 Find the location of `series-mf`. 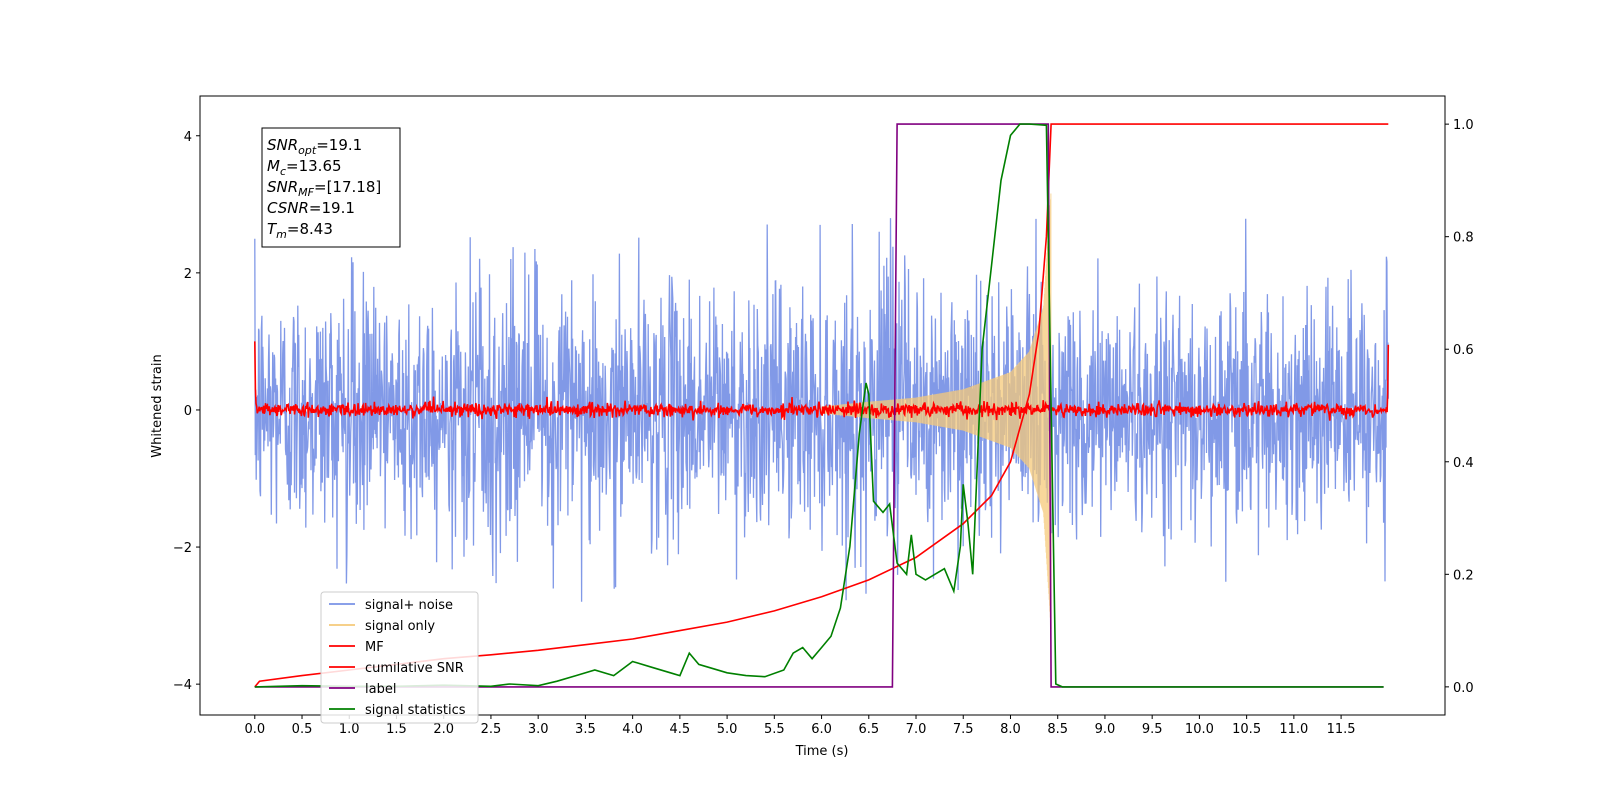

series-mf is located at coordinates (822, 381).